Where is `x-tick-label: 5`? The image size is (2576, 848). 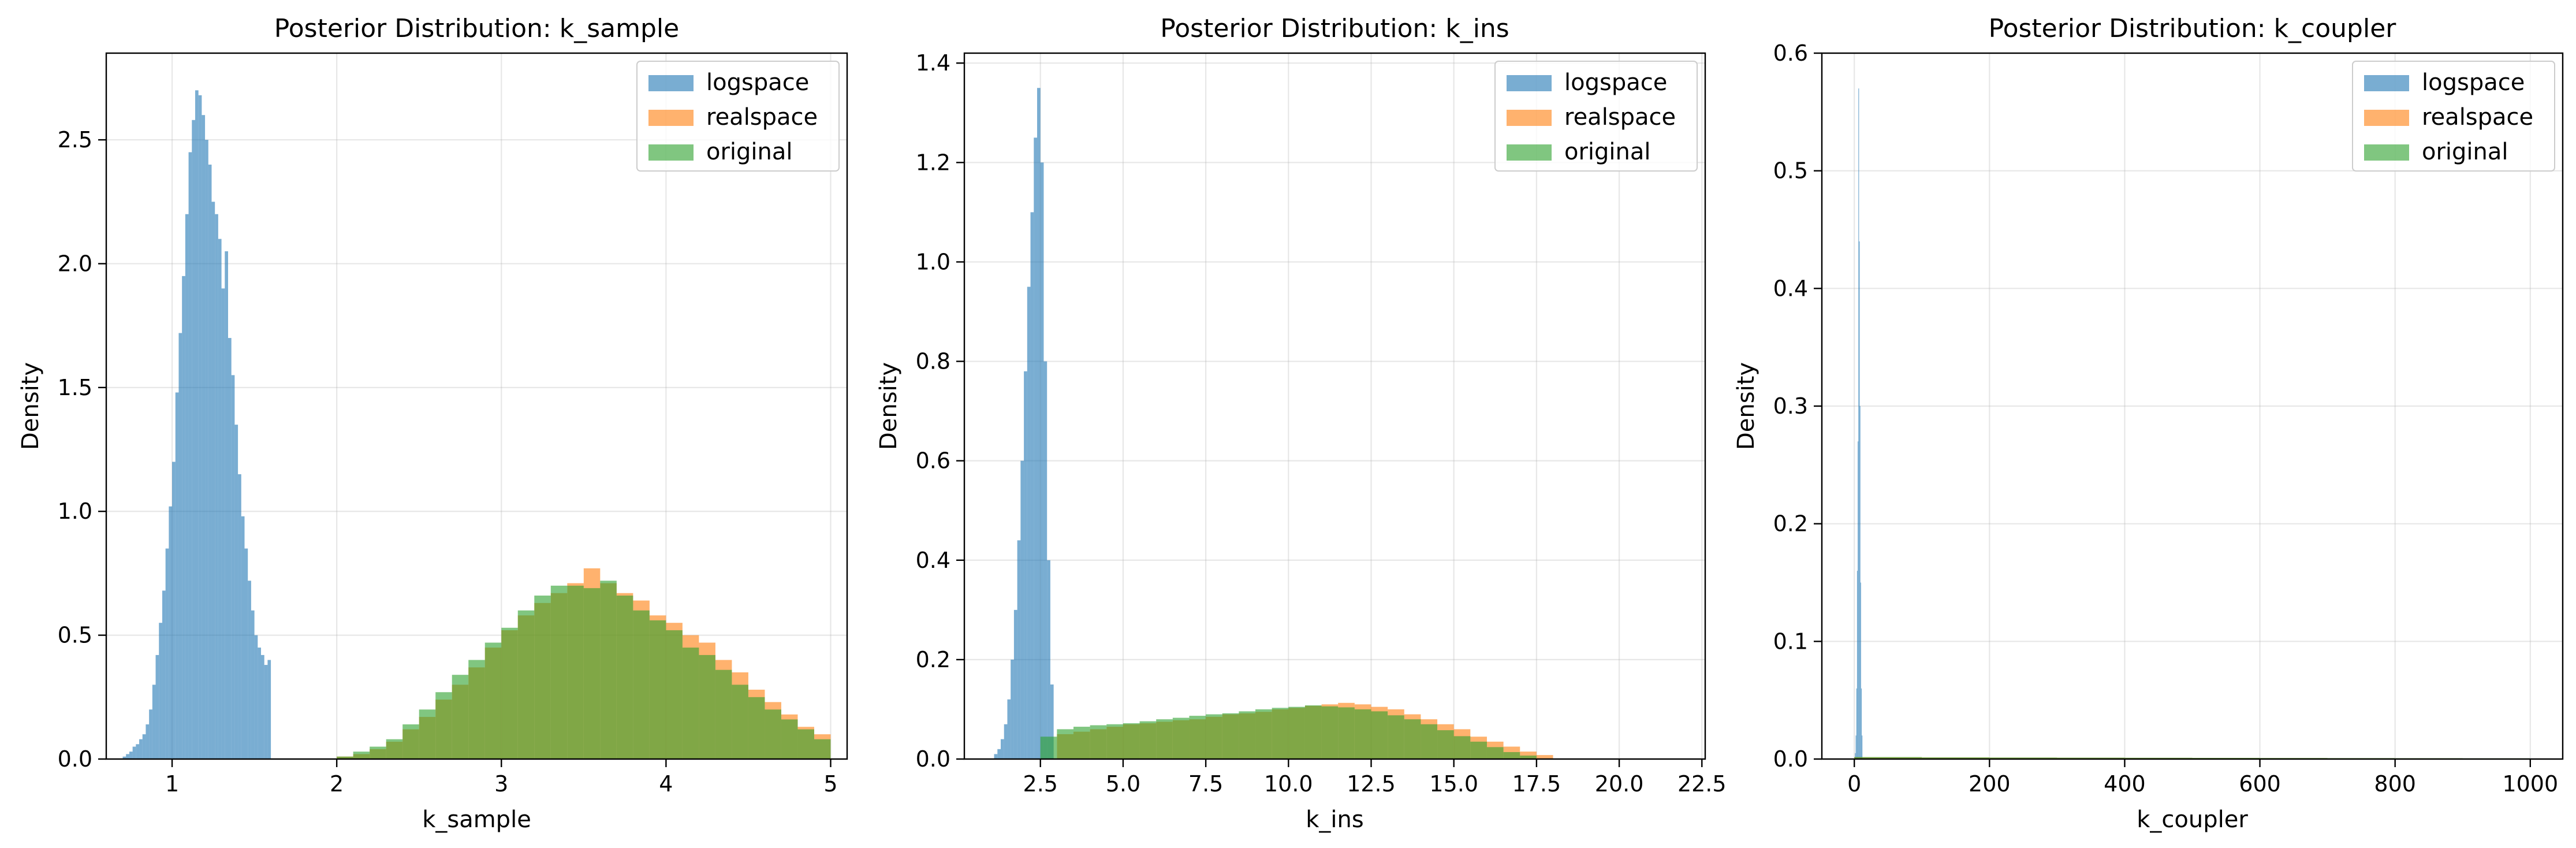 x-tick-label: 5 is located at coordinates (830, 784).